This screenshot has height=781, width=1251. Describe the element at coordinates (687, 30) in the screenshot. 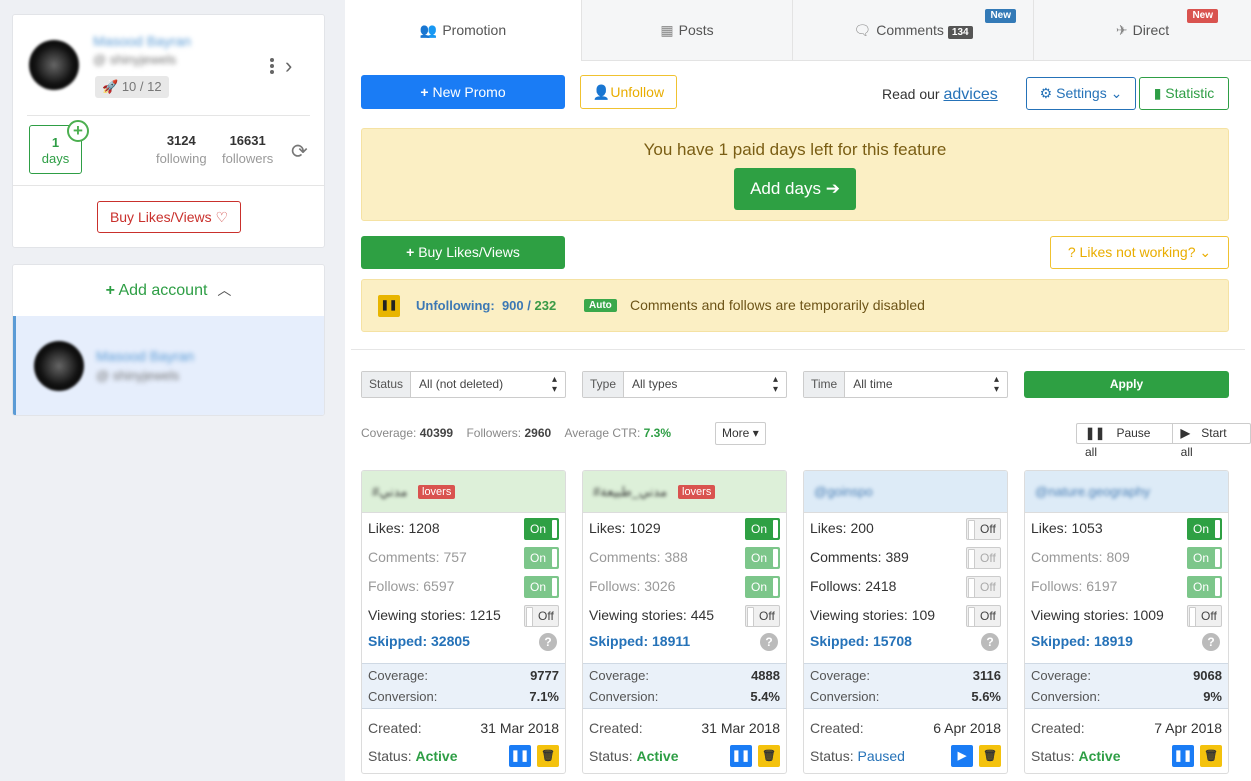

I see `tab-posts: ▦ Posts` at that location.